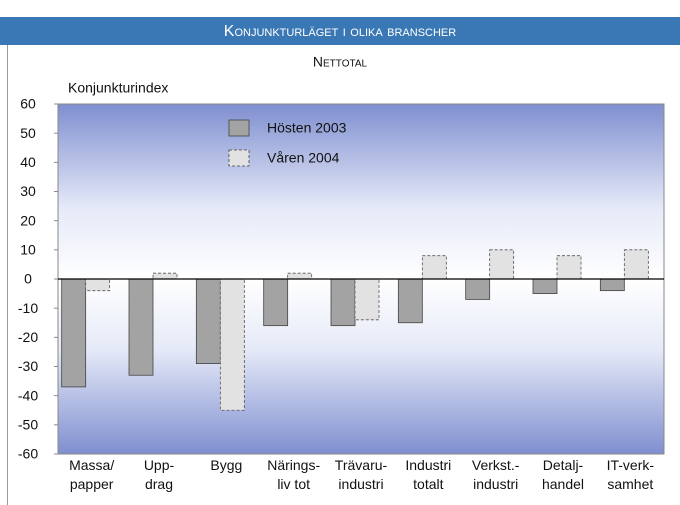  What do you see at coordinates (631, 474) in the screenshot?
I see `x-tick-label: IT-verk-samhet` at bounding box center [631, 474].